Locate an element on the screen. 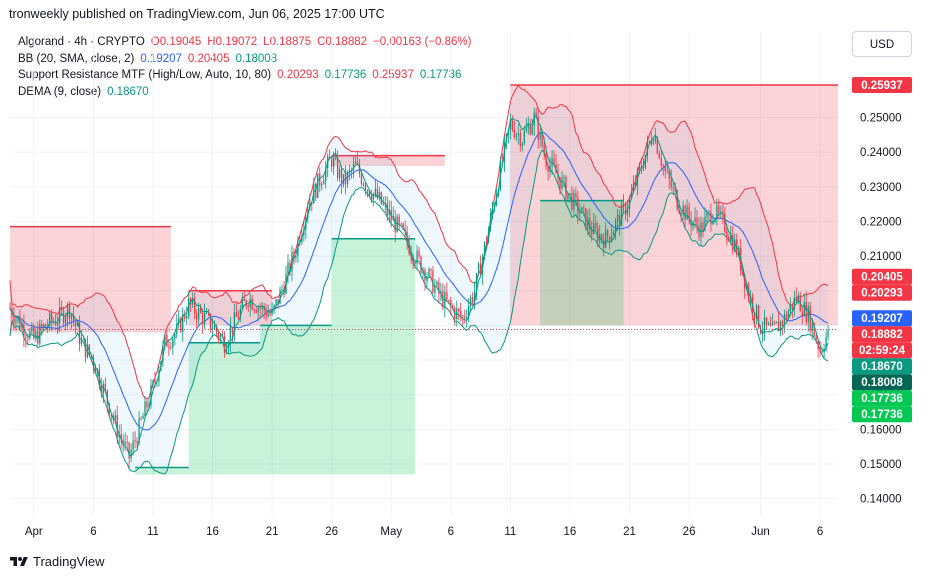 The width and height of the screenshot is (927, 580). y-tick-label: 0.22000 is located at coordinates (881, 222).